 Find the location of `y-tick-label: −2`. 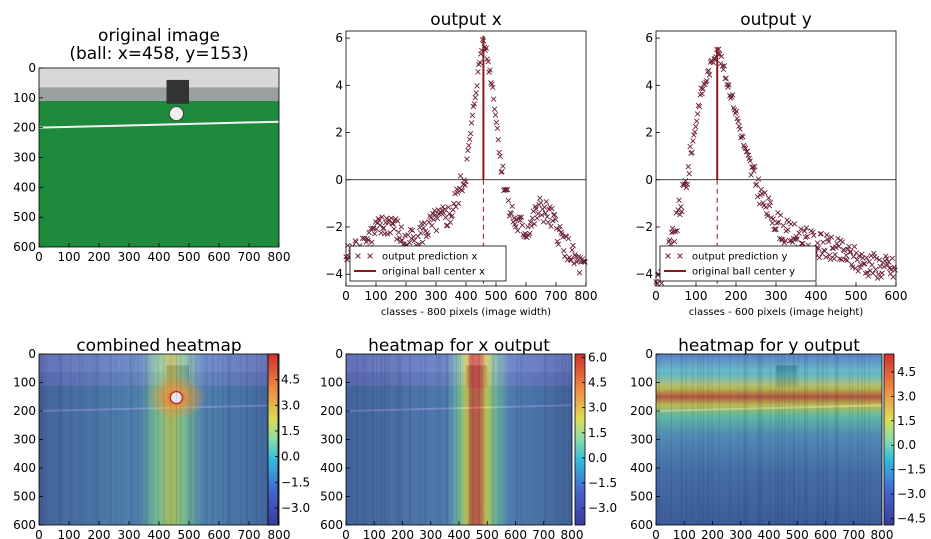

y-tick-label: −2 is located at coordinates (334, 227).